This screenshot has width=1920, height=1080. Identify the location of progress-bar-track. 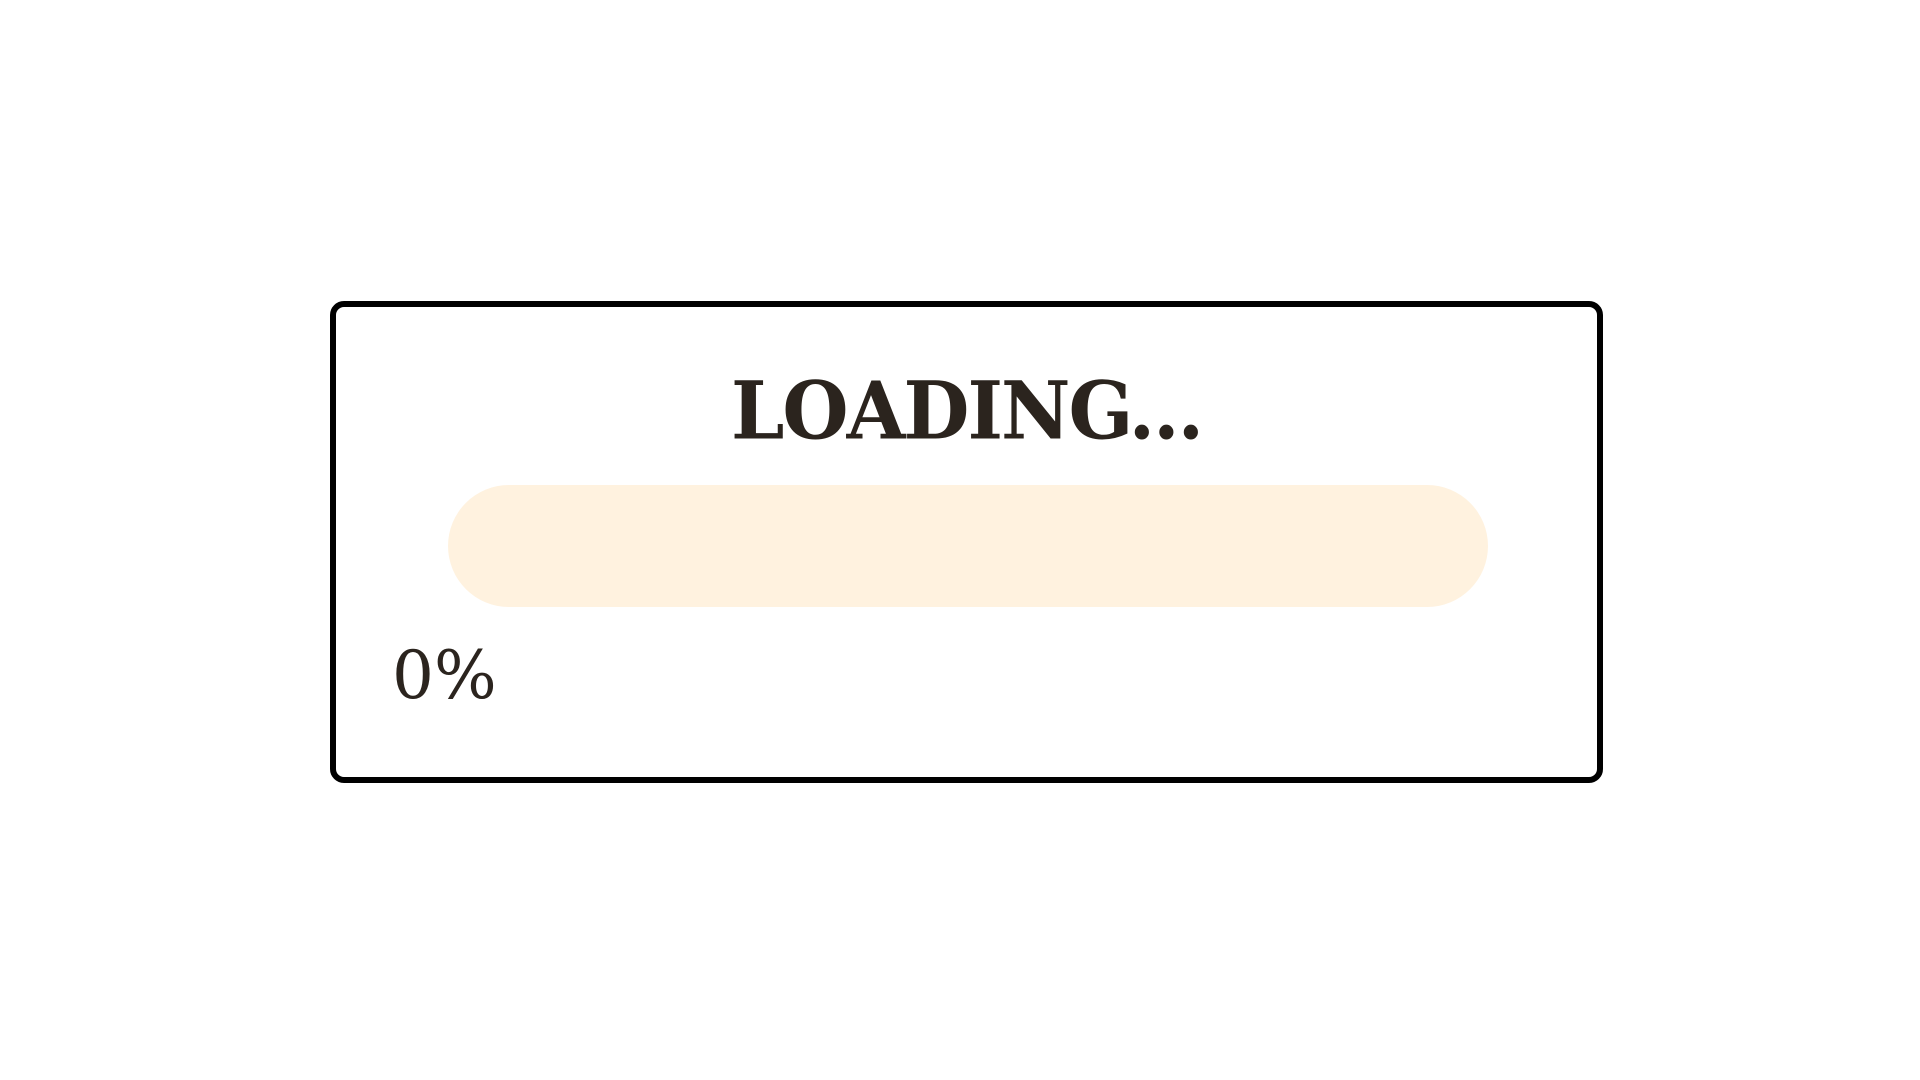
(968, 546).